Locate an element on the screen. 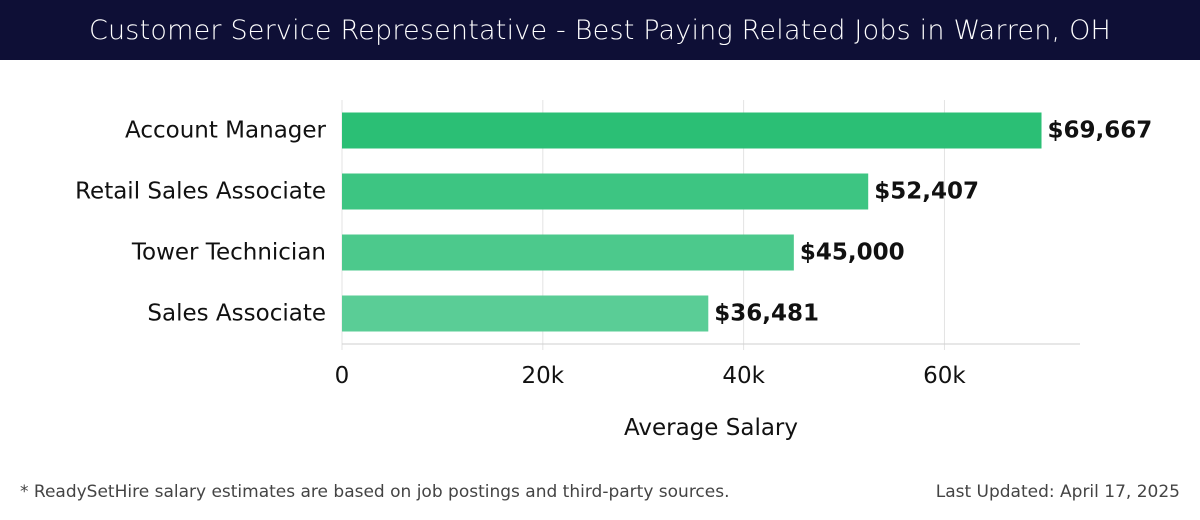 Image resolution: width=1200 pixels, height=520 pixels. x-tick-label: 20k is located at coordinates (543, 376).